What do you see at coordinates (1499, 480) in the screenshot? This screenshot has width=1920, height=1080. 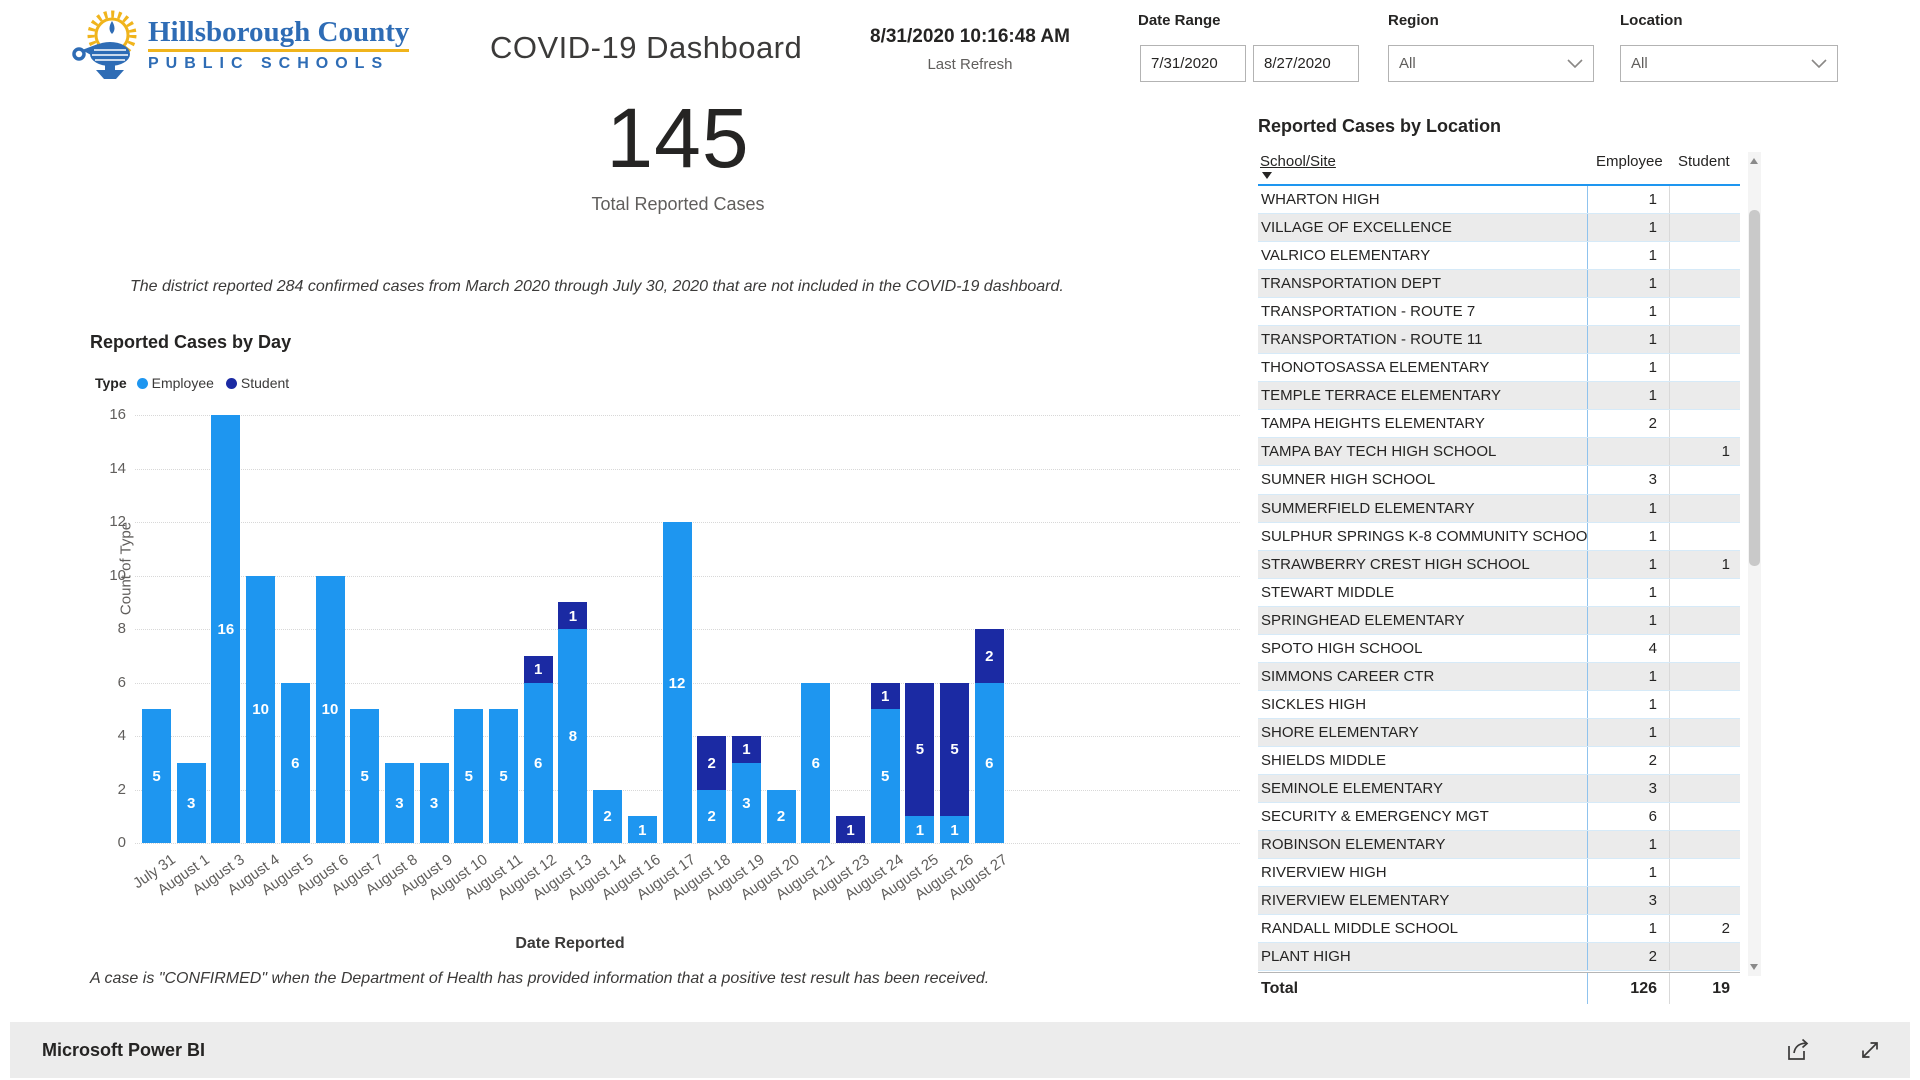 I see `table-row: SUMNER HIGH SCHOOL 3` at bounding box center [1499, 480].